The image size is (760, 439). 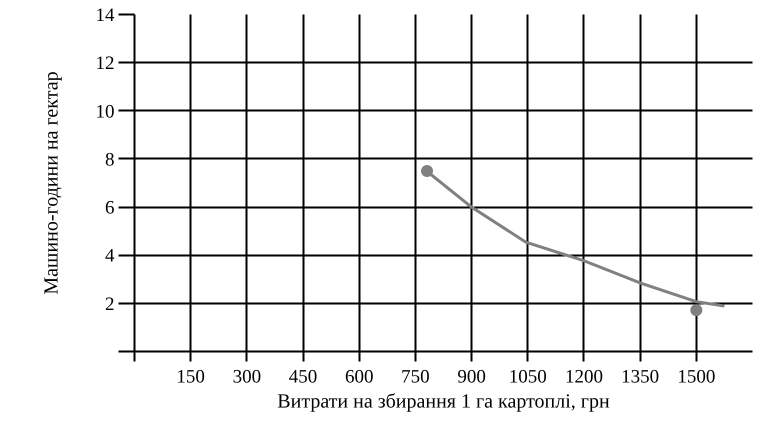 I want to click on x-tick-label: 1500, so click(x=696, y=377).